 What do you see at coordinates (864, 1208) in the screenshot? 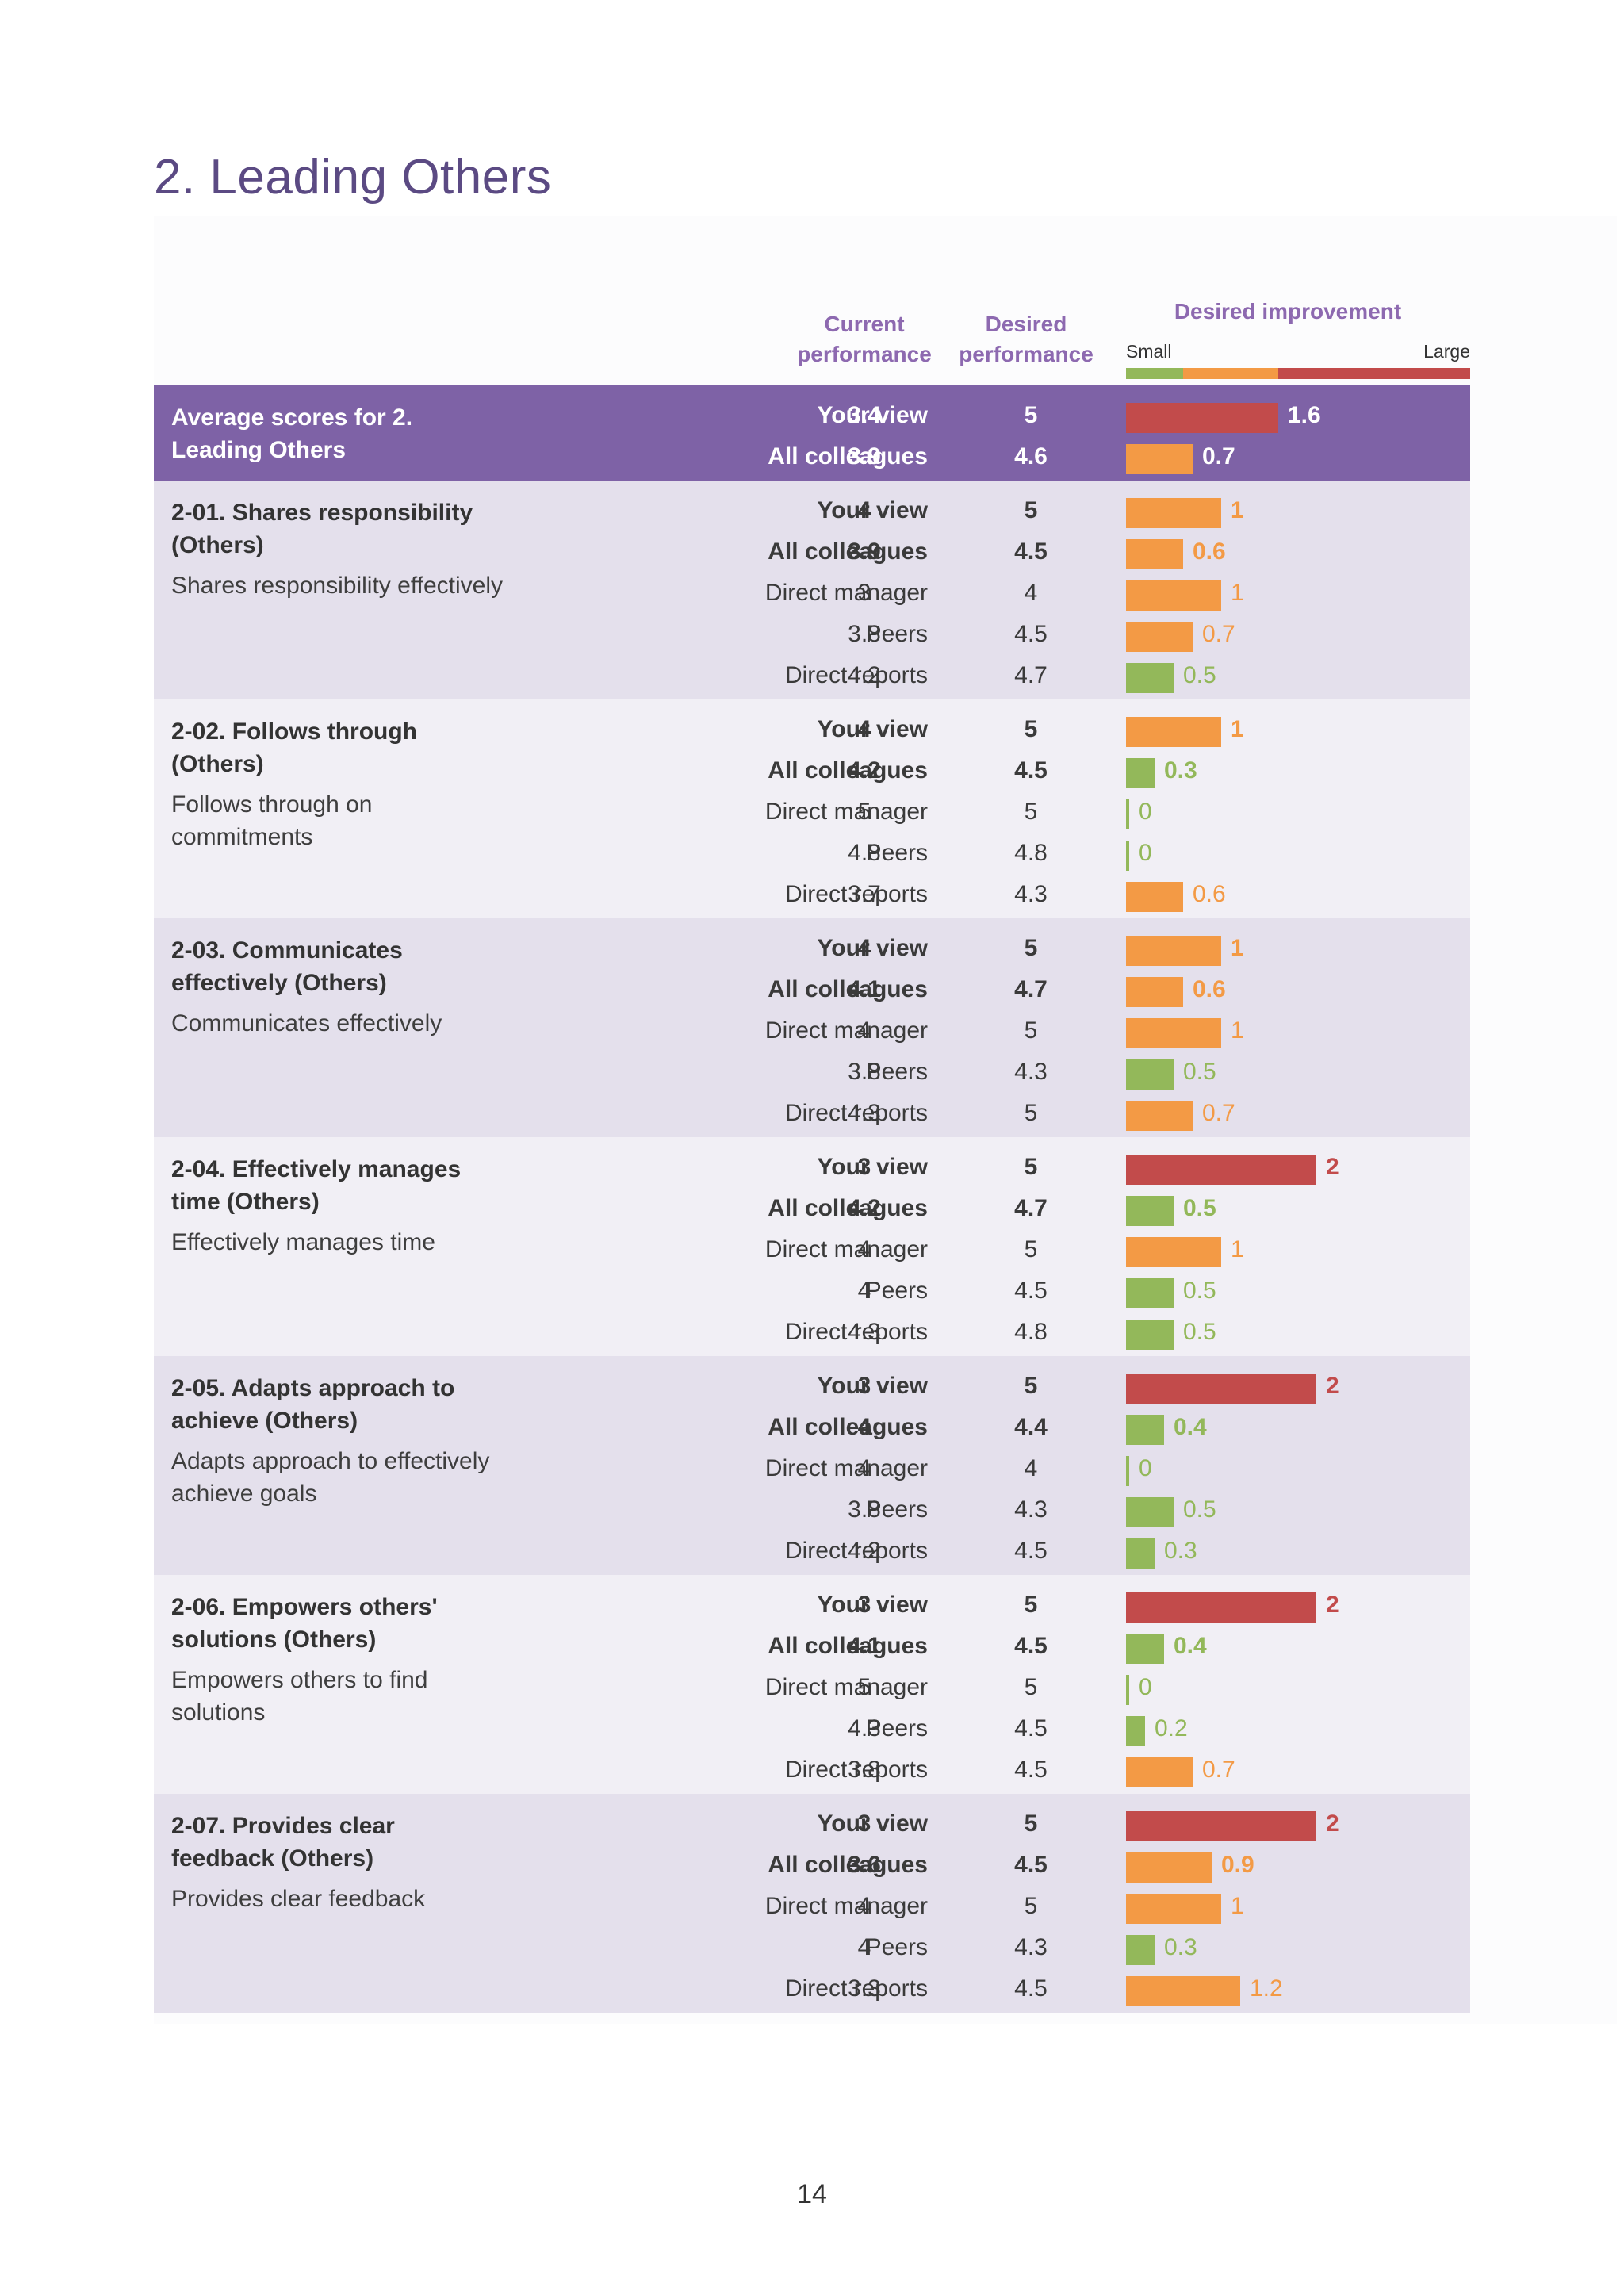
I see `current-score: 4.2` at bounding box center [864, 1208].